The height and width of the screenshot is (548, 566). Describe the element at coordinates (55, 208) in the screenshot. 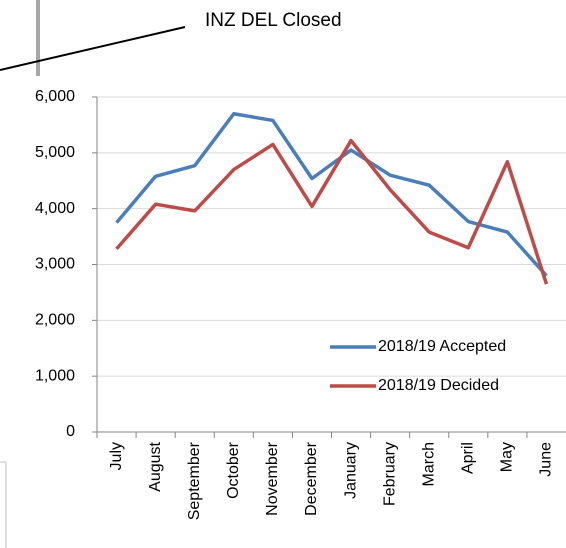

I see `y-tick-label: 4,000` at that location.